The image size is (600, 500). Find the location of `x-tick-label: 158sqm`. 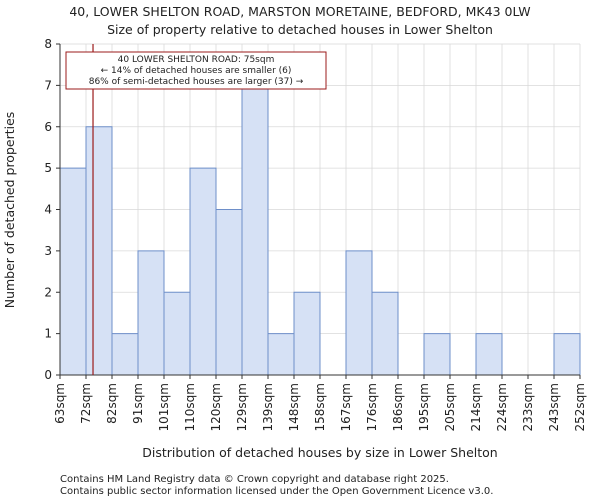

x-tick-label: 158sqm is located at coordinates (320, 407).